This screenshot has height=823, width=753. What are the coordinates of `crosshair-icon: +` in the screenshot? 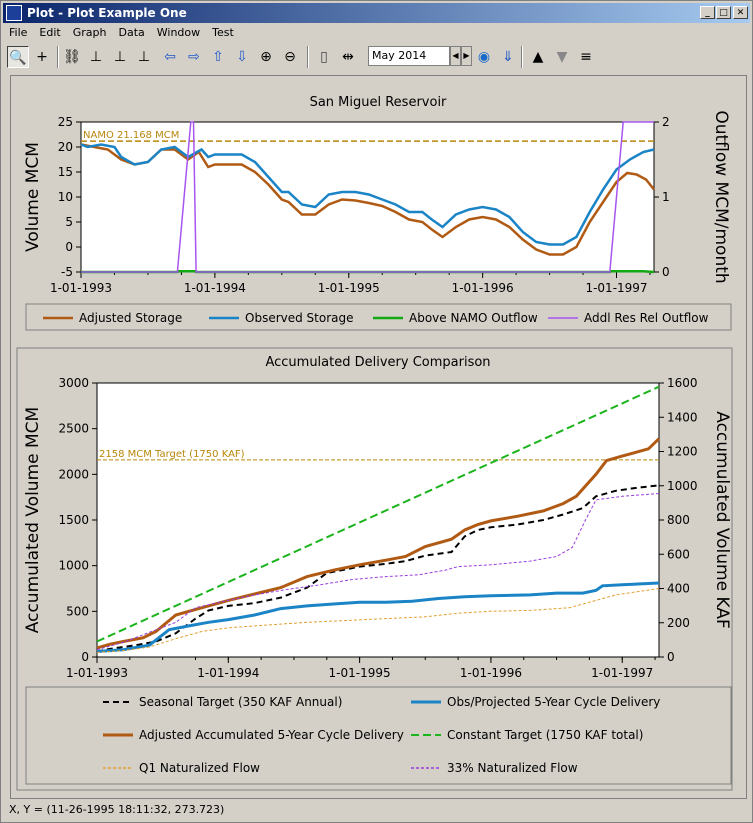 It's located at (42, 57).